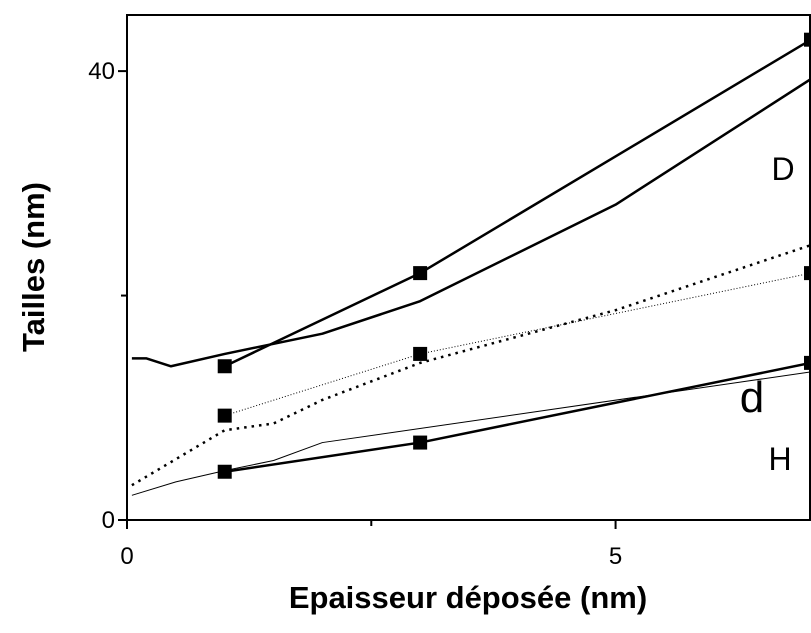  What do you see at coordinates (779, 459) in the screenshot?
I see `annotation: H` at bounding box center [779, 459].